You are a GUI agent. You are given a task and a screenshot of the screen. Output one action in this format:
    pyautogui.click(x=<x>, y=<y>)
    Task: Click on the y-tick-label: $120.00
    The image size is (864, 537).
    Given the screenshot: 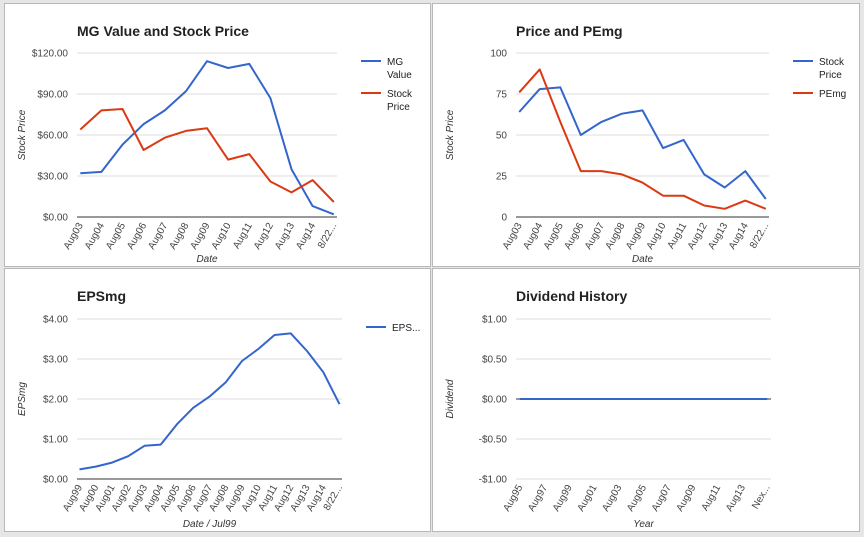 What is the action you would take?
    pyautogui.click(x=50, y=54)
    